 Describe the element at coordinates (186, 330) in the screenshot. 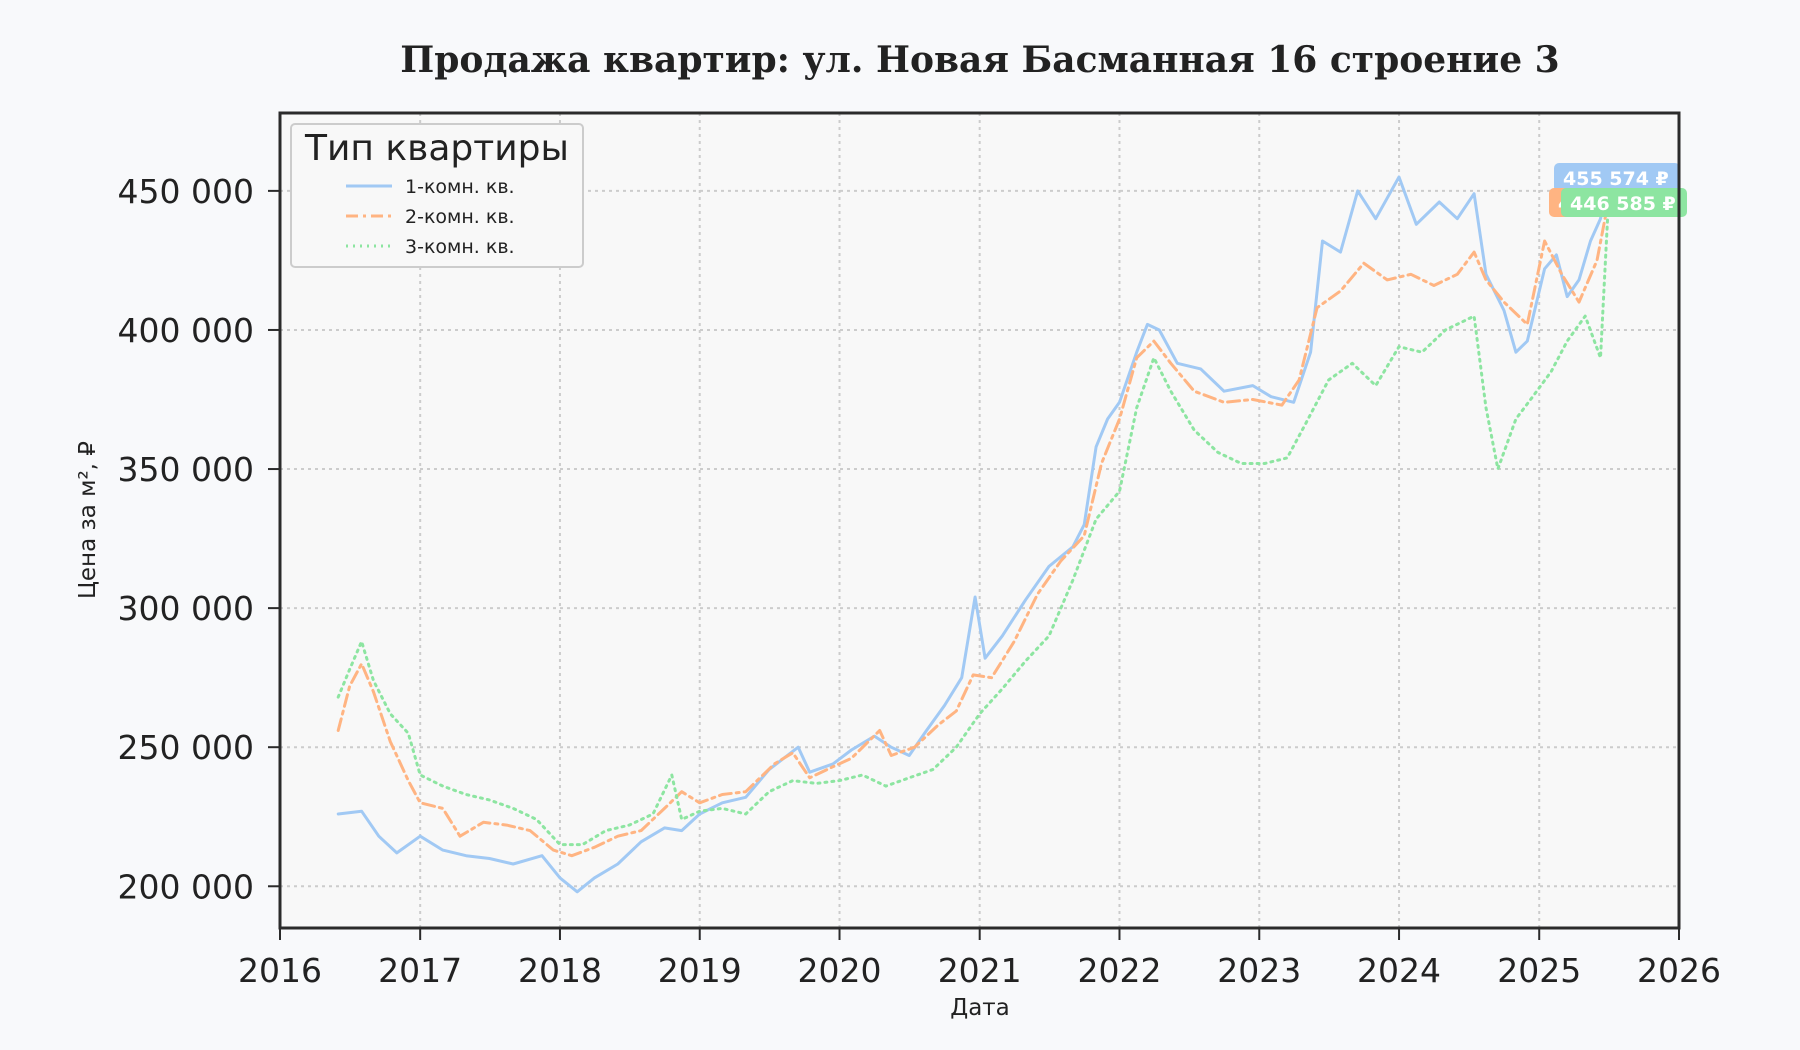

I see `y-tick-label: 400 000` at that location.